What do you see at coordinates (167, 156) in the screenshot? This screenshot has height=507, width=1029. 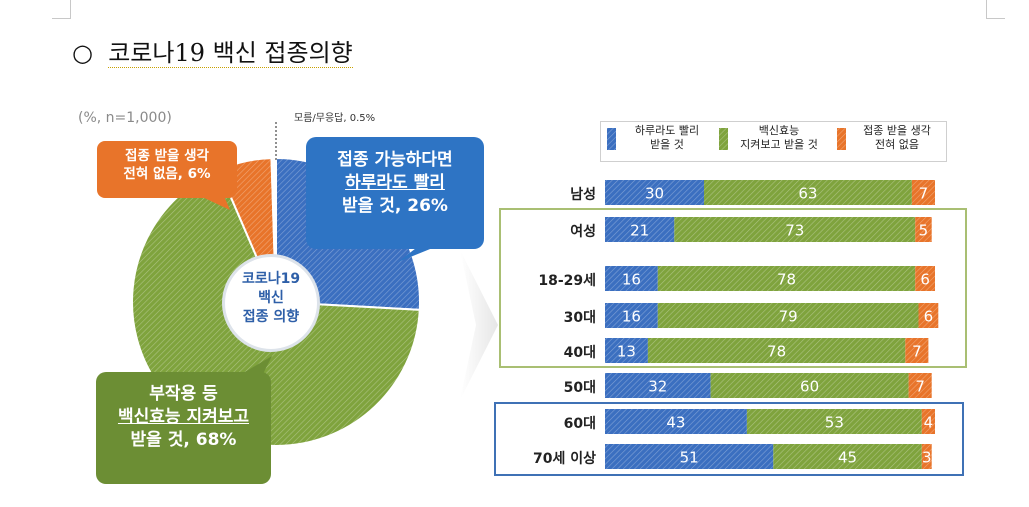 I see `callout-never-line-1: 접종 받을 생각` at bounding box center [167, 156].